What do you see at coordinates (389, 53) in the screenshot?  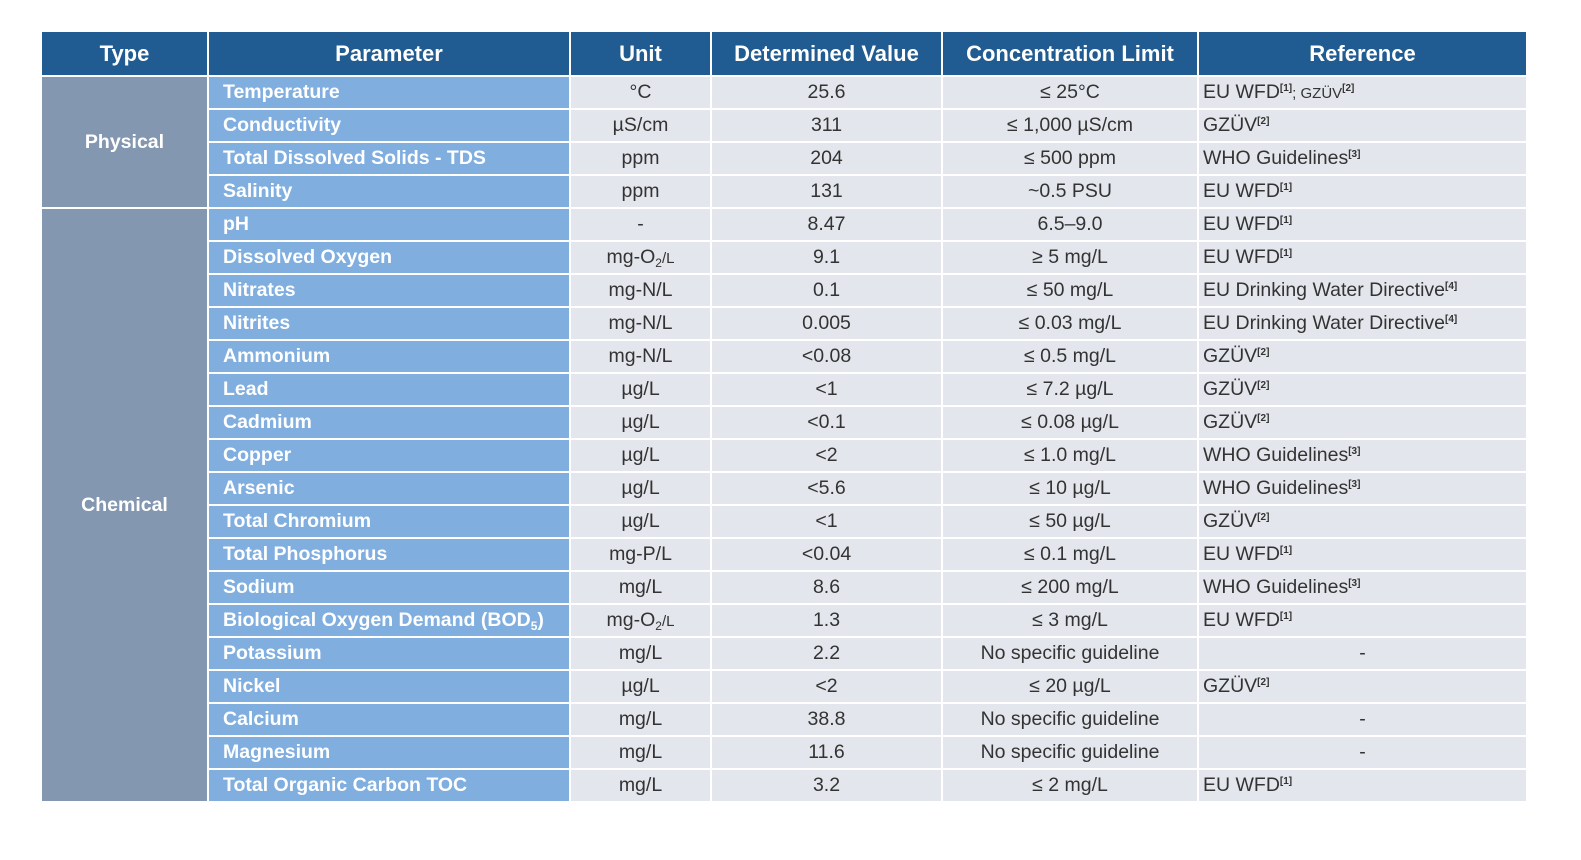 I see `header-parameter: Parameter` at bounding box center [389, 53].